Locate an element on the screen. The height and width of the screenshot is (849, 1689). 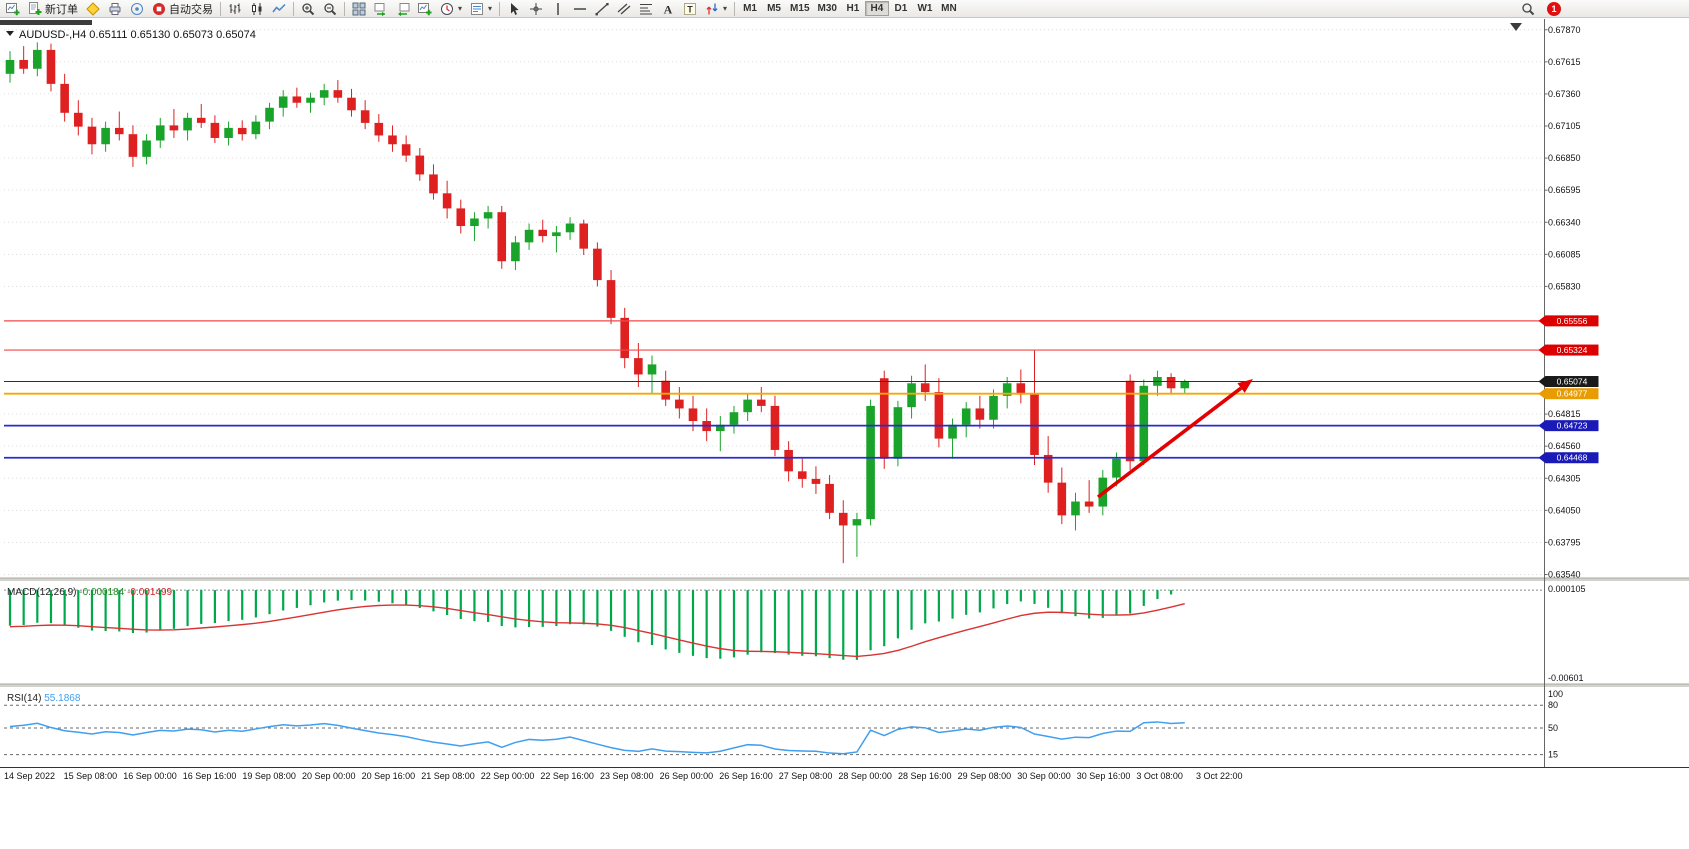
auto-trading-button: 自动交易 is located at coordinates (182, 9).